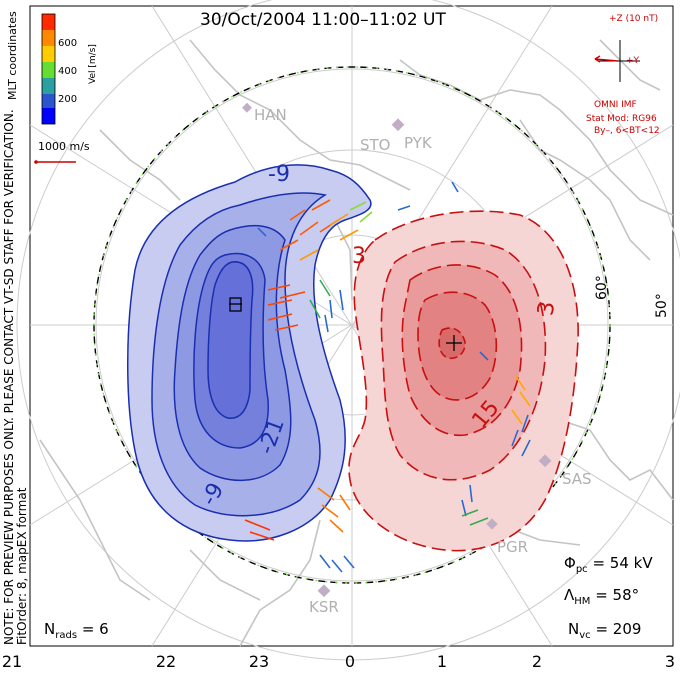  Describe the element at coordinates (270, 115) in the screenshot. I see `station-han: HAN` at that location.